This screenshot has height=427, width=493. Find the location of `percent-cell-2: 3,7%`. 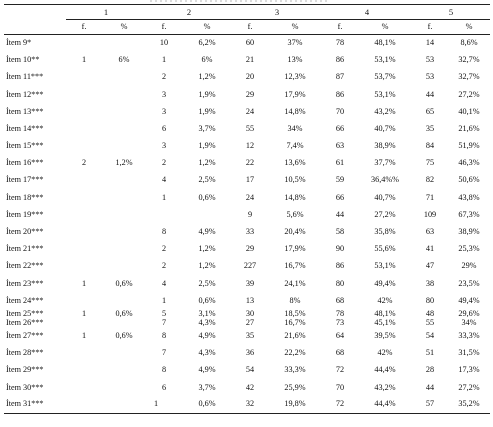

percent-cell-2: 3,7% is located at coordinates (207, 387).